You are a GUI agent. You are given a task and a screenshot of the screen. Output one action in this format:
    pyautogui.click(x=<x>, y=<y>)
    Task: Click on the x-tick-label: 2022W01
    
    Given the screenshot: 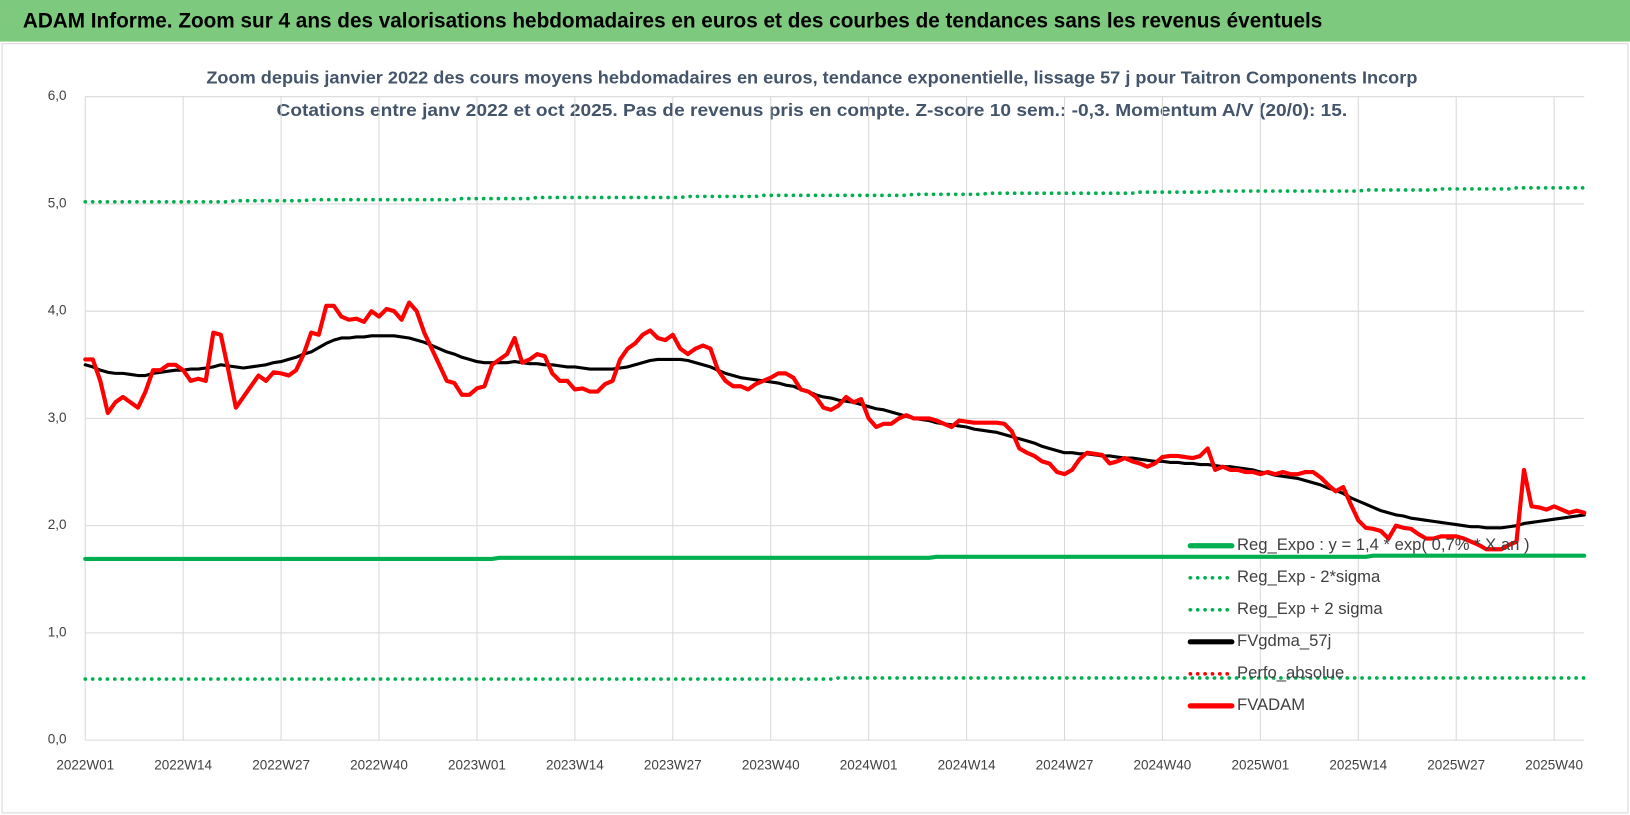 What is the action you would take?
    pyautogui.click(x=85, y=765)
    